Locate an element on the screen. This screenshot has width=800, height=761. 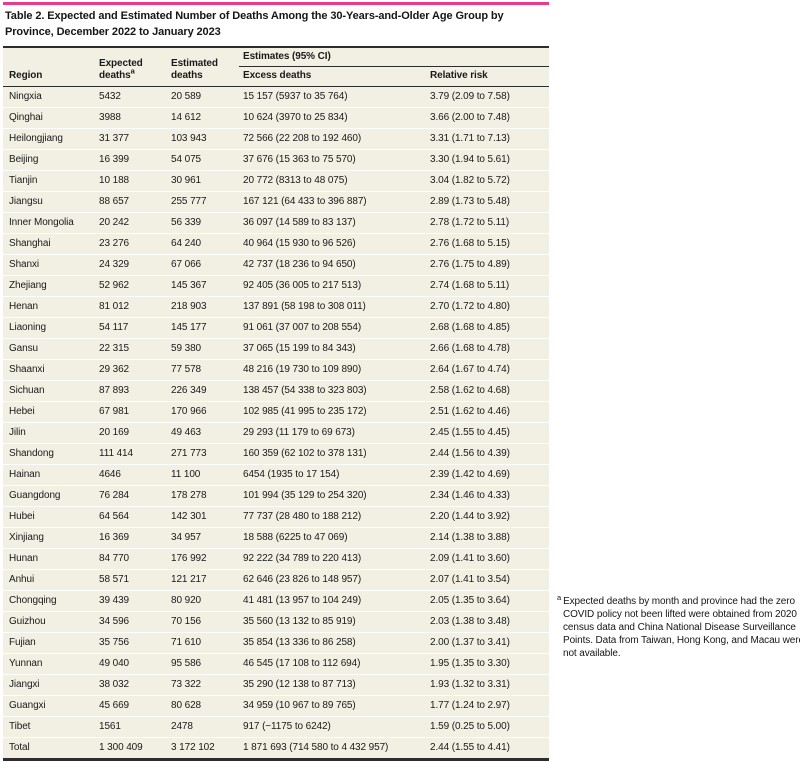
cell-estimated: 145 177 is located at coordinates (203, 328).